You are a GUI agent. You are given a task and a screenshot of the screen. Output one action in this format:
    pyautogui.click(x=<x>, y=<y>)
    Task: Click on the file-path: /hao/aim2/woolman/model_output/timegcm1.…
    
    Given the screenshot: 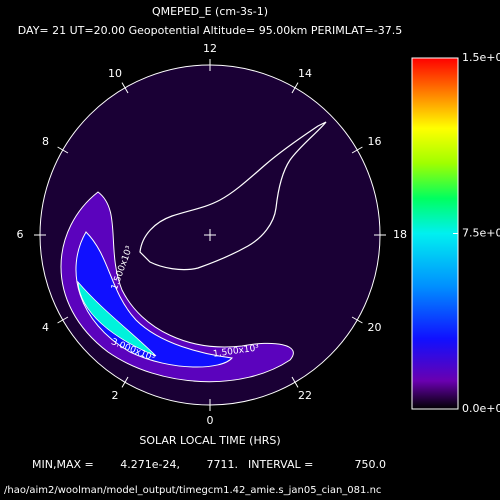 What is the action you would take?
    pyautogui.click(x=192, y=490)
    